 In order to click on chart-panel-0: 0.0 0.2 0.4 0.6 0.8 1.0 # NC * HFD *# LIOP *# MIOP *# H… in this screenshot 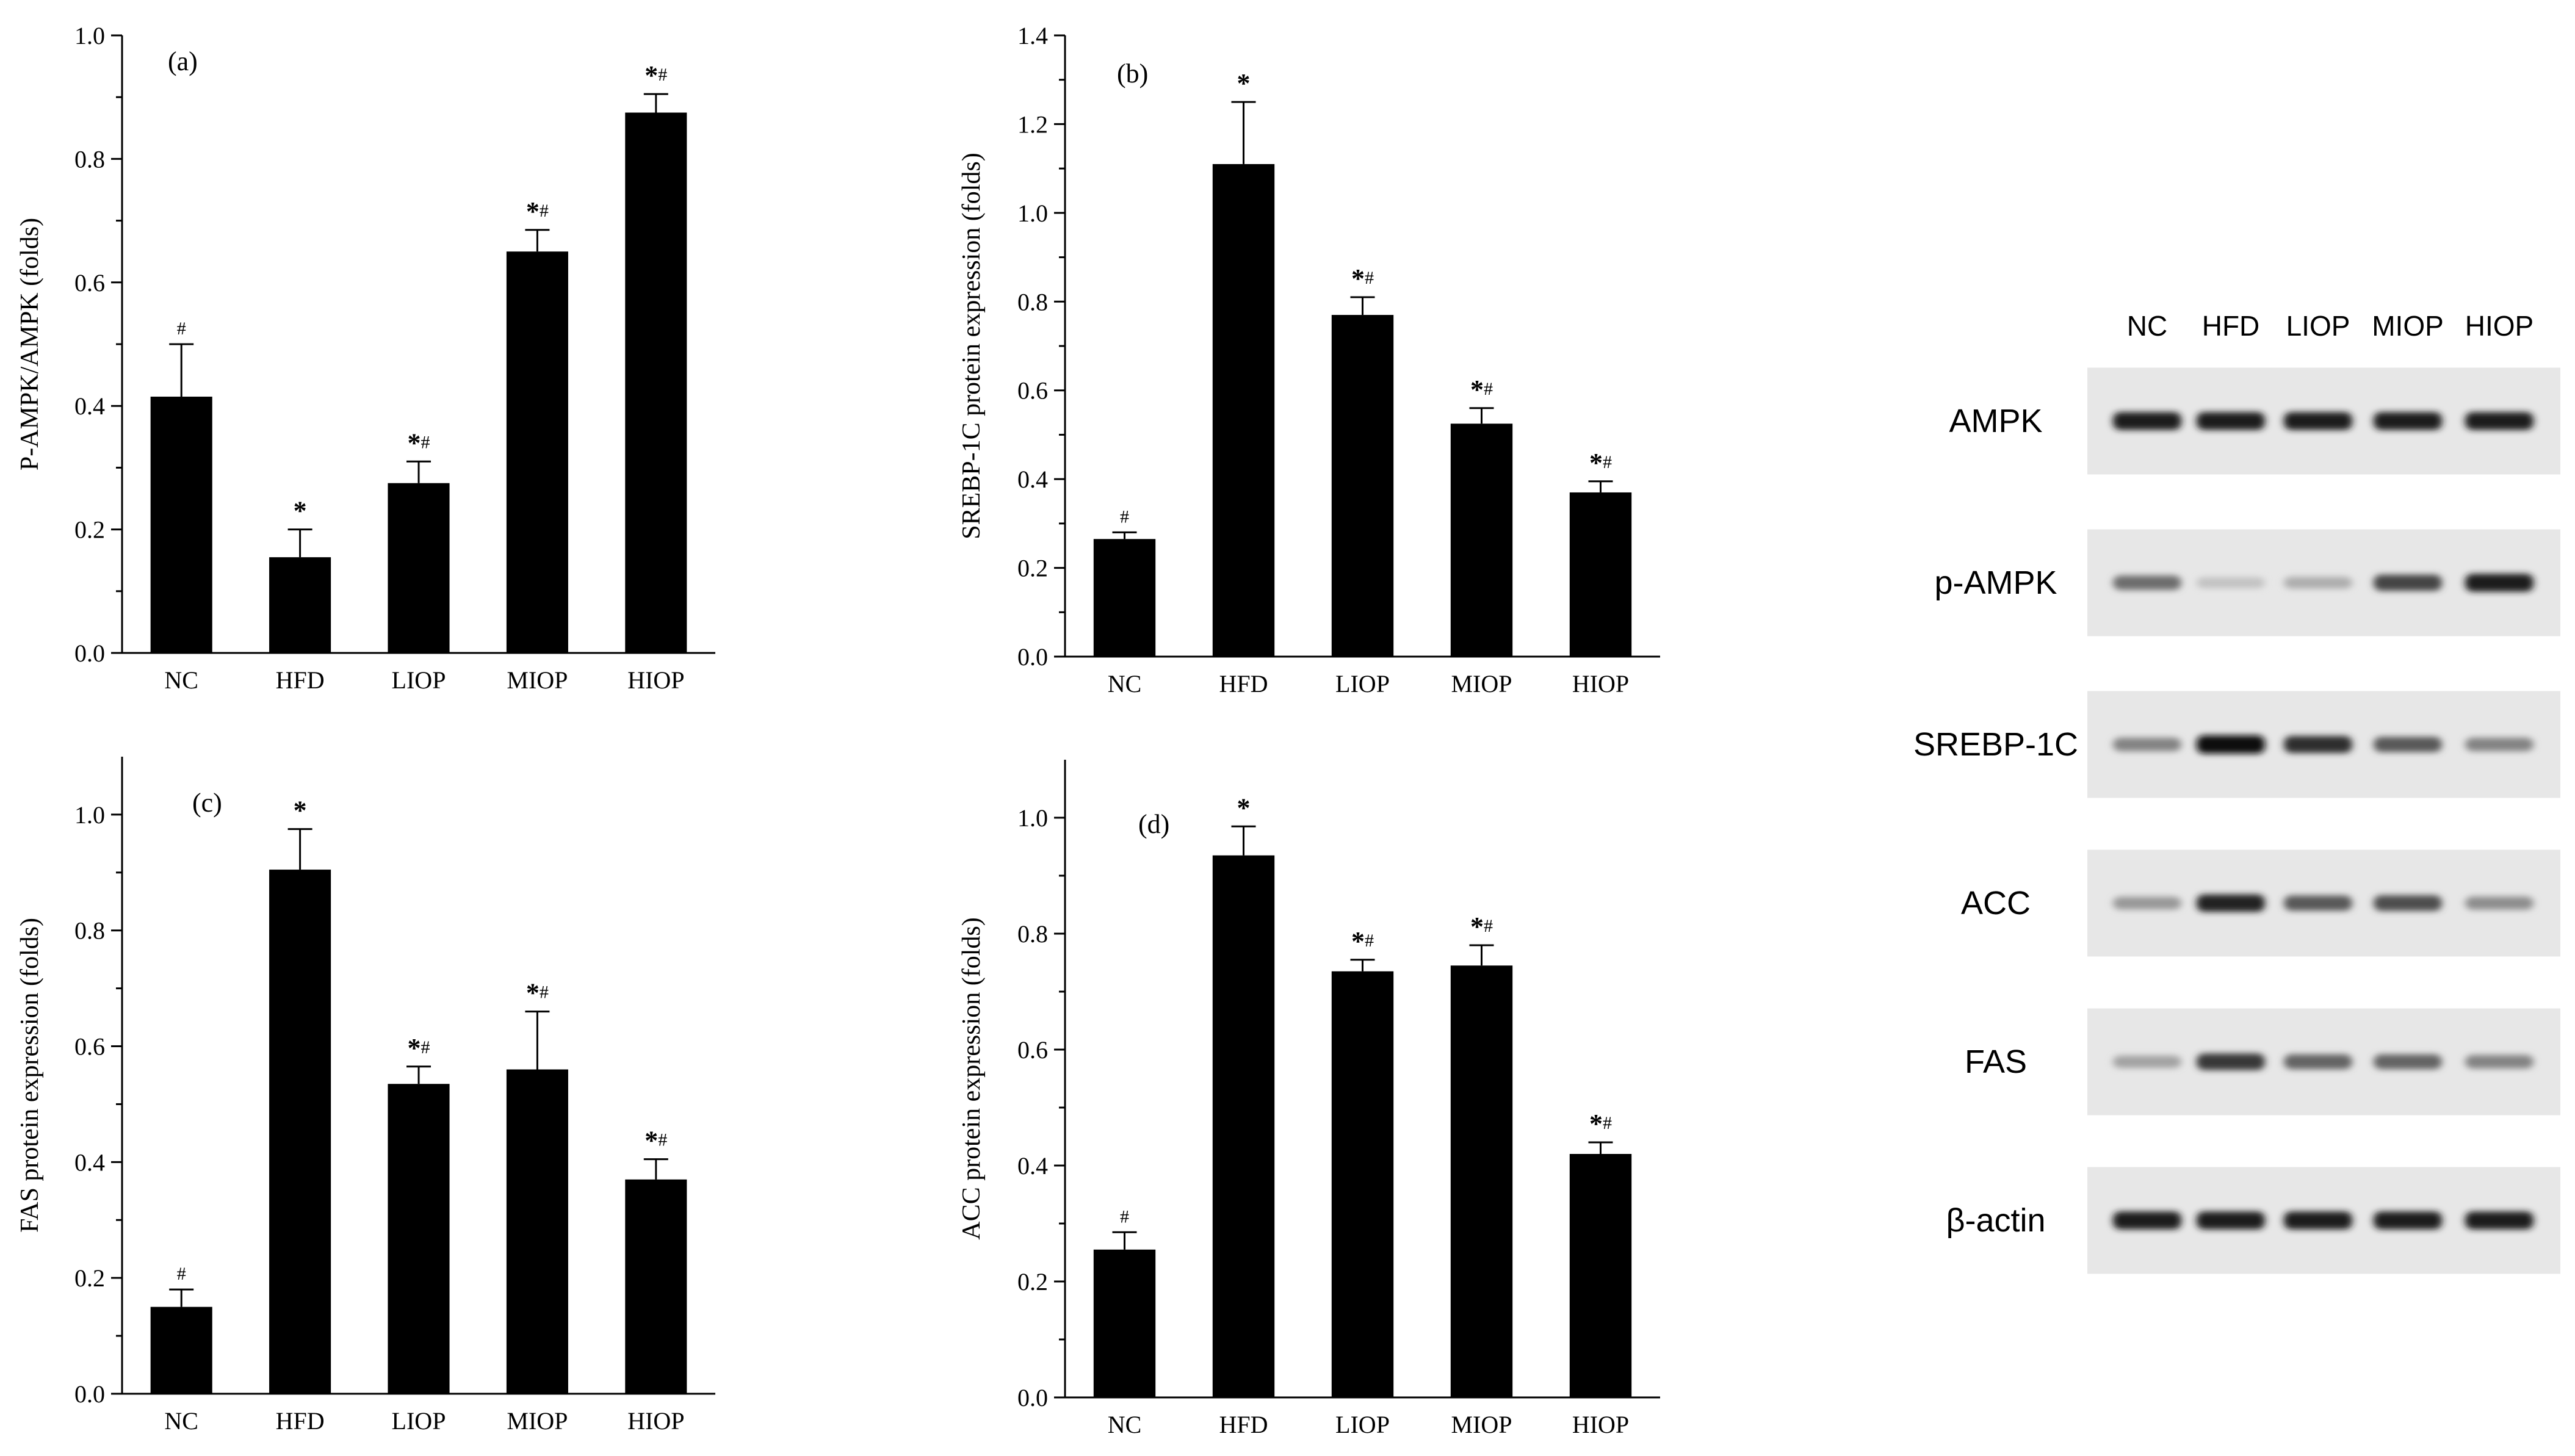, I will do `click(365, 358)`.